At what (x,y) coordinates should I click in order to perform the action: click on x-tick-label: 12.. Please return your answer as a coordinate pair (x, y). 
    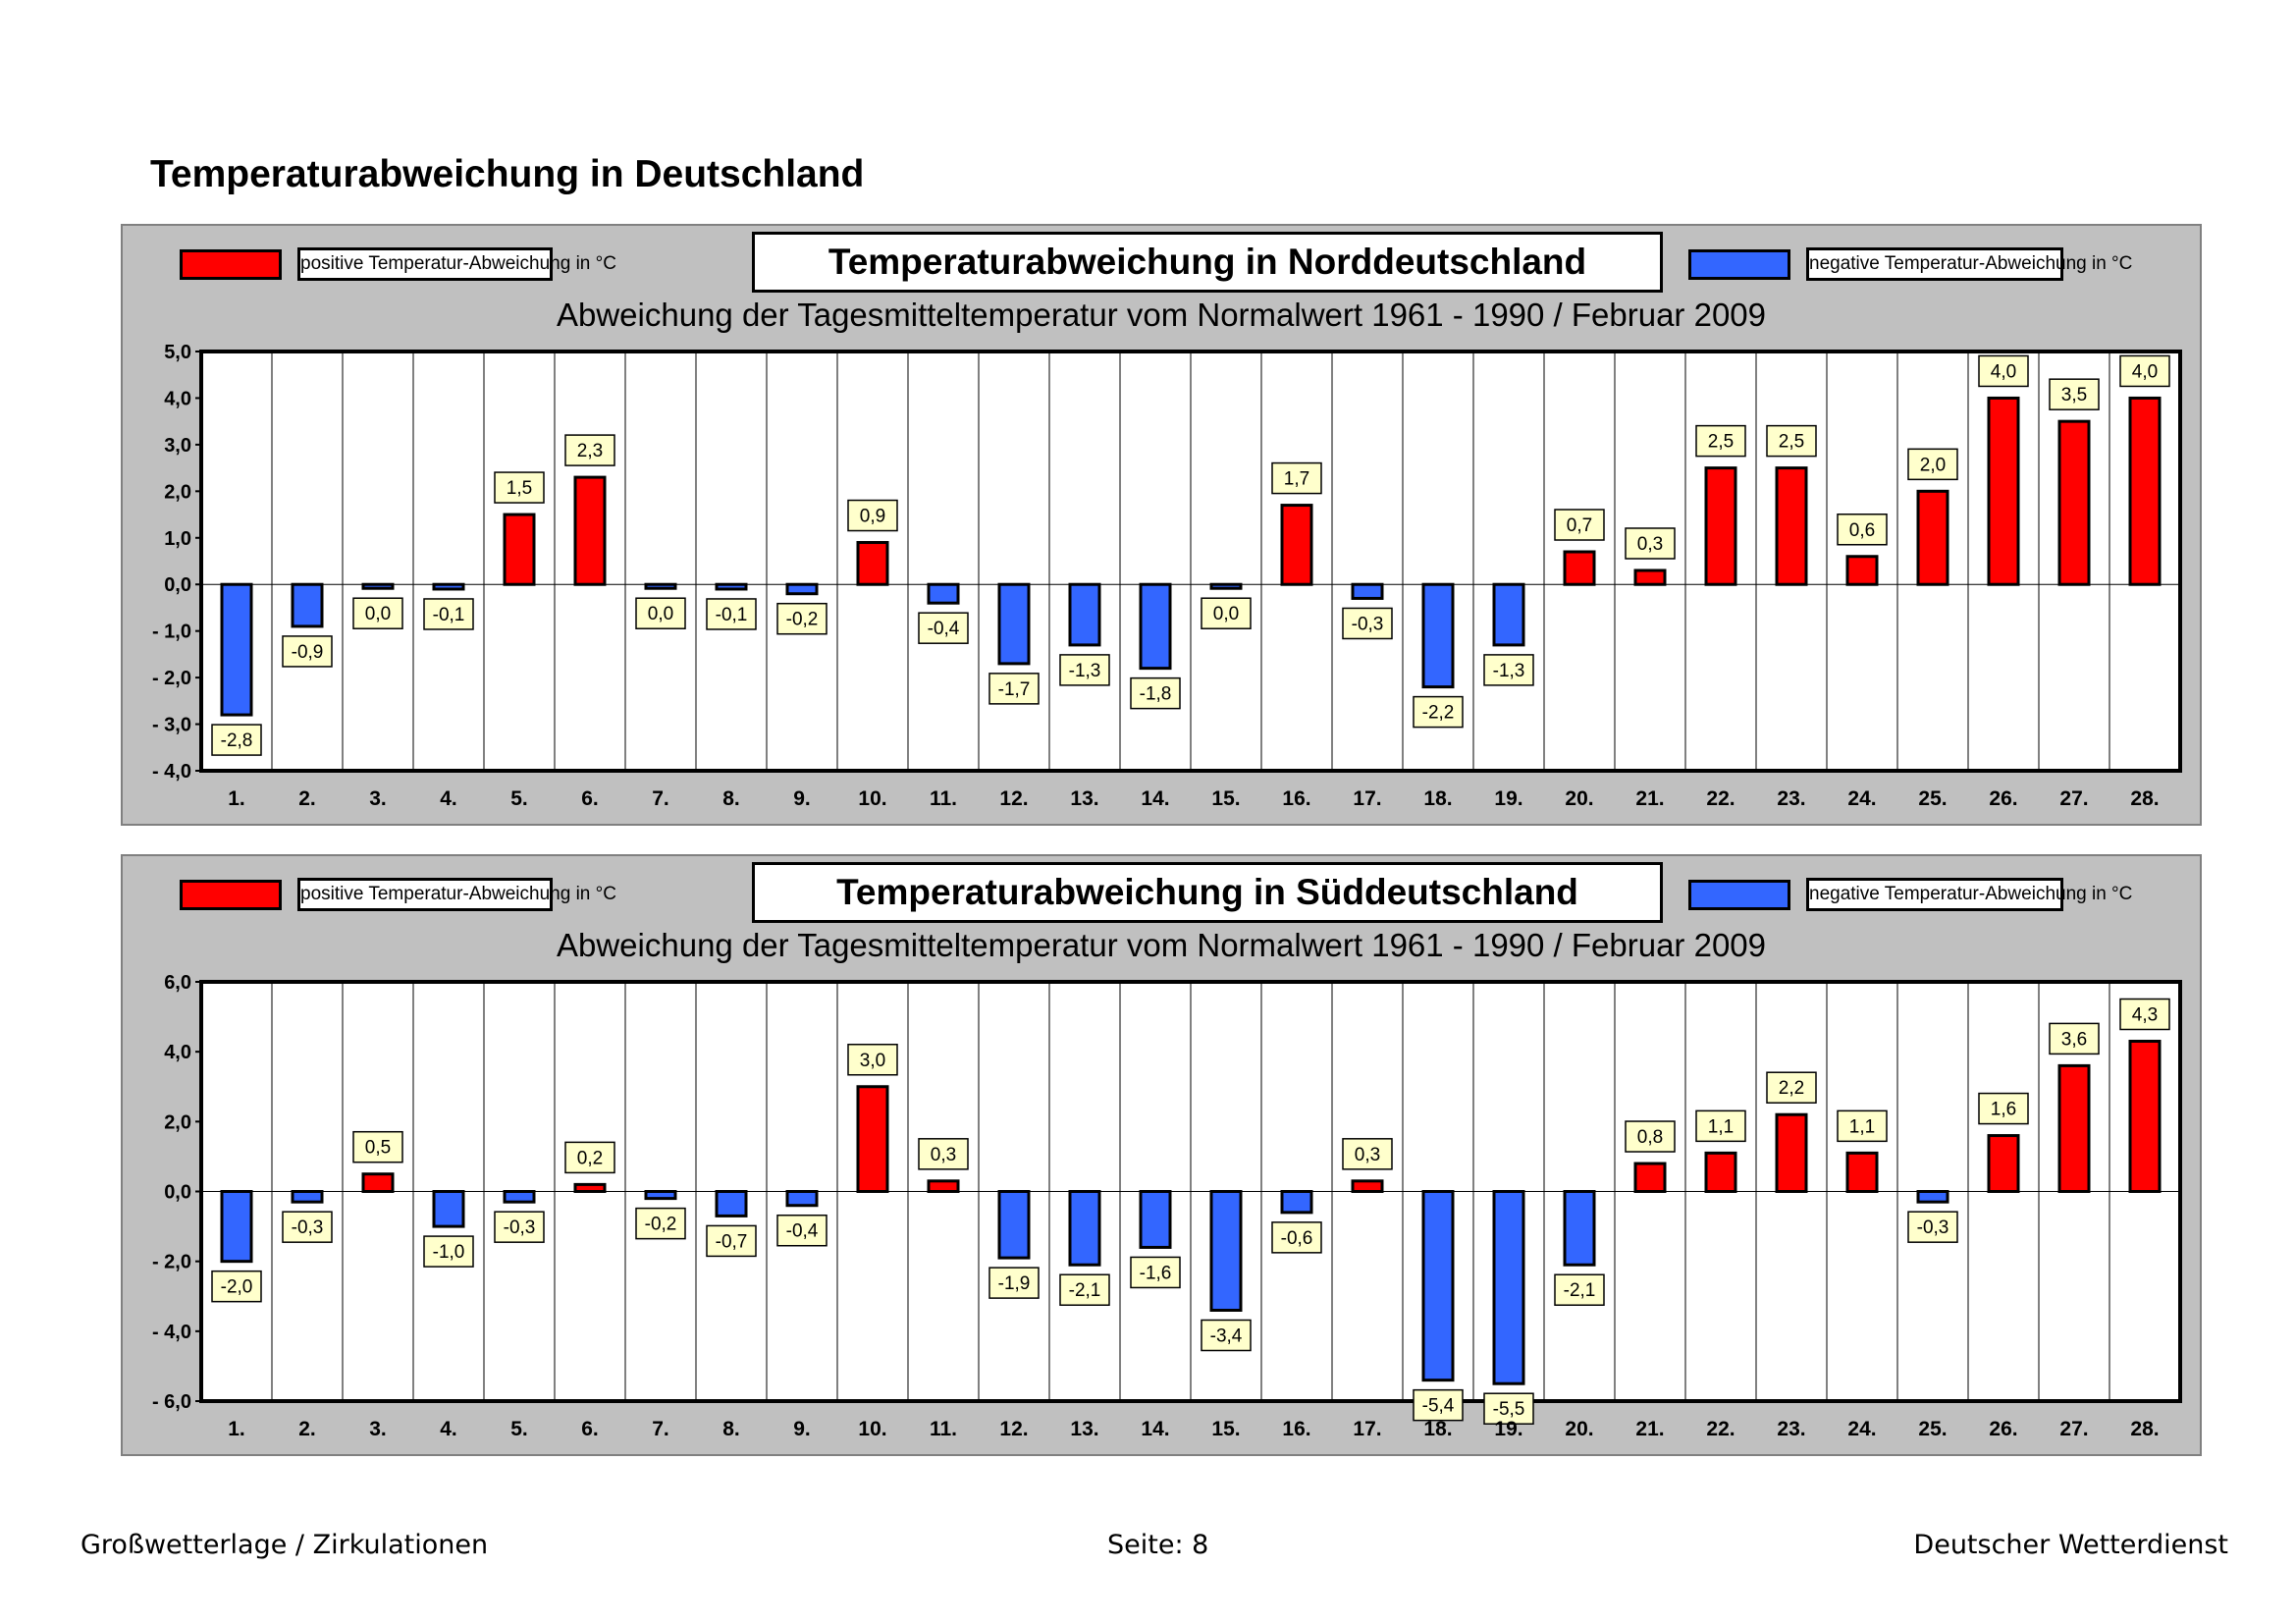
    Looking at the image, I should click on (1013, 798).